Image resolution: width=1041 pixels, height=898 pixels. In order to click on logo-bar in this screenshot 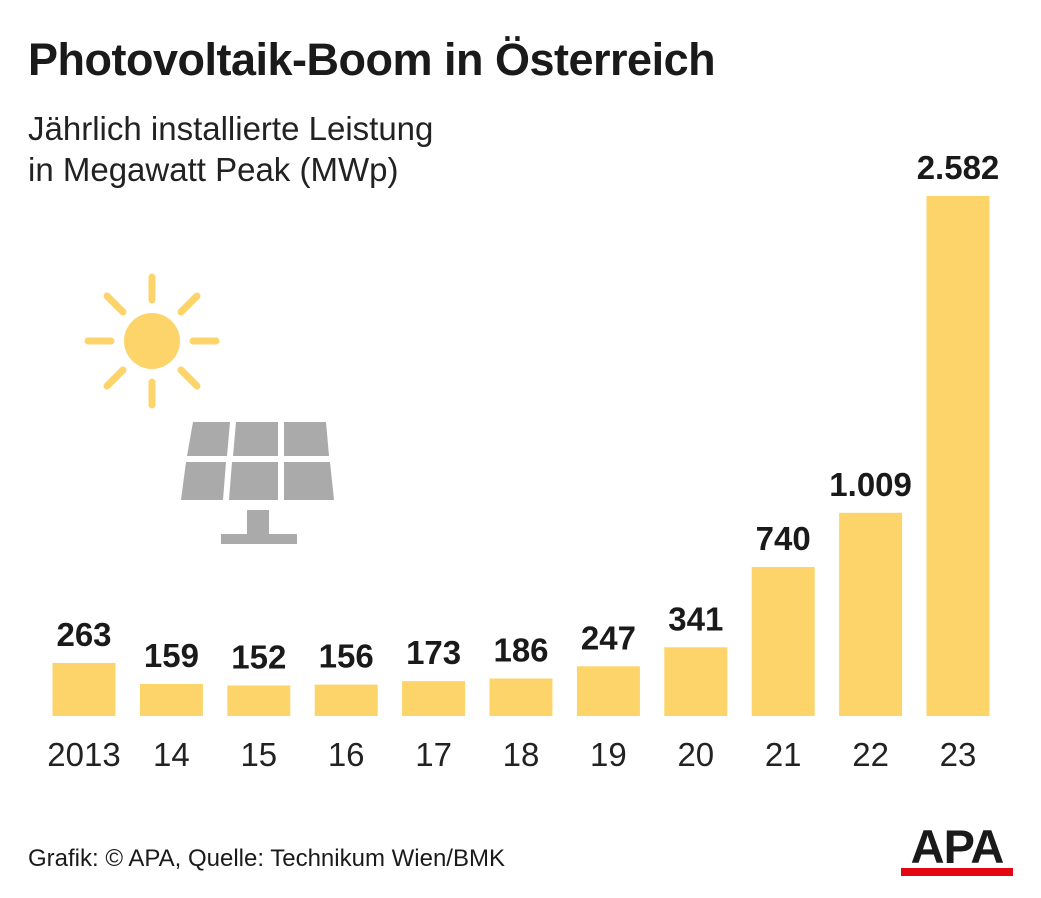, I will do `click(957, 872)`.